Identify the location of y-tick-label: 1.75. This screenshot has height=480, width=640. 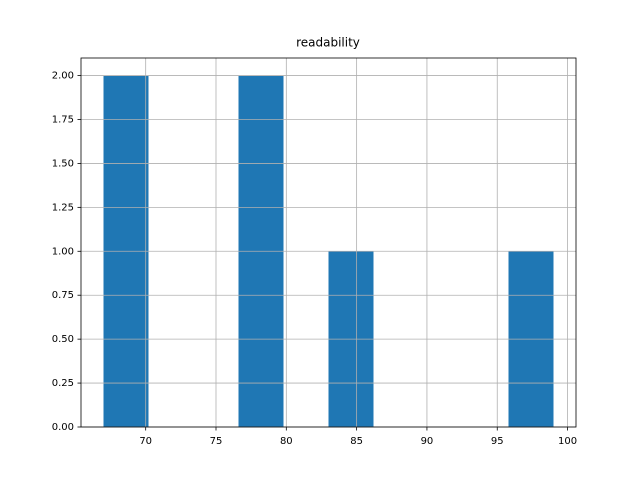
(63, 120).